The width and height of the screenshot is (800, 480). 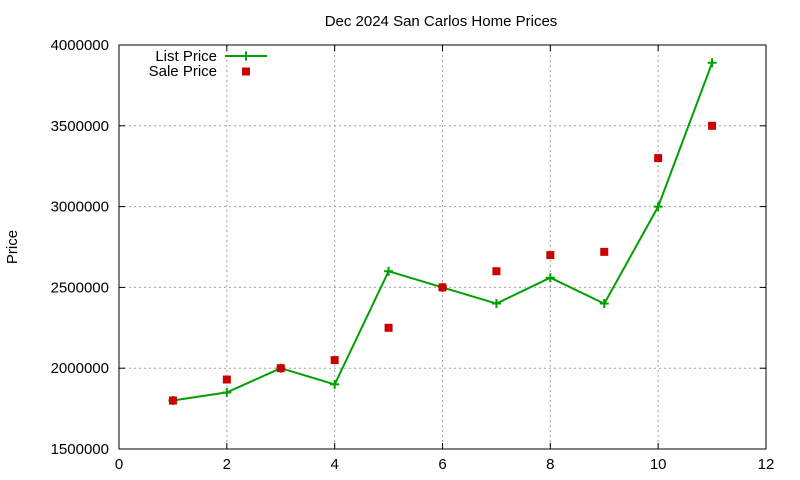 What do you see at coordinates (658, 464) in the screenshot?
I see `x-tick-label: 10` at bounding box center [658, 464].